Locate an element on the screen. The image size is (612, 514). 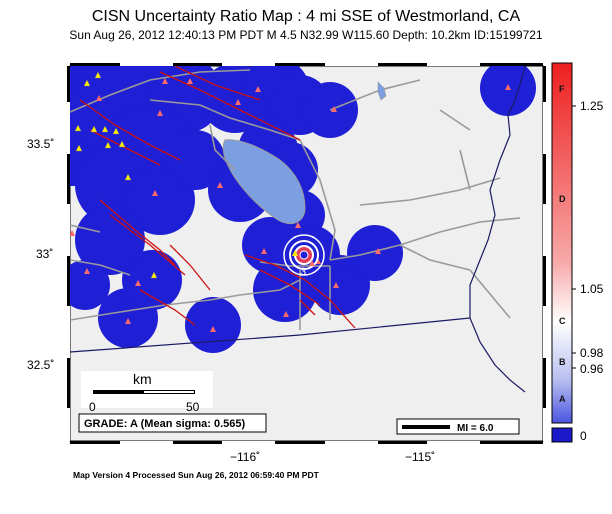
colorbar-grade-f: F is located at coordinates (562, 89).